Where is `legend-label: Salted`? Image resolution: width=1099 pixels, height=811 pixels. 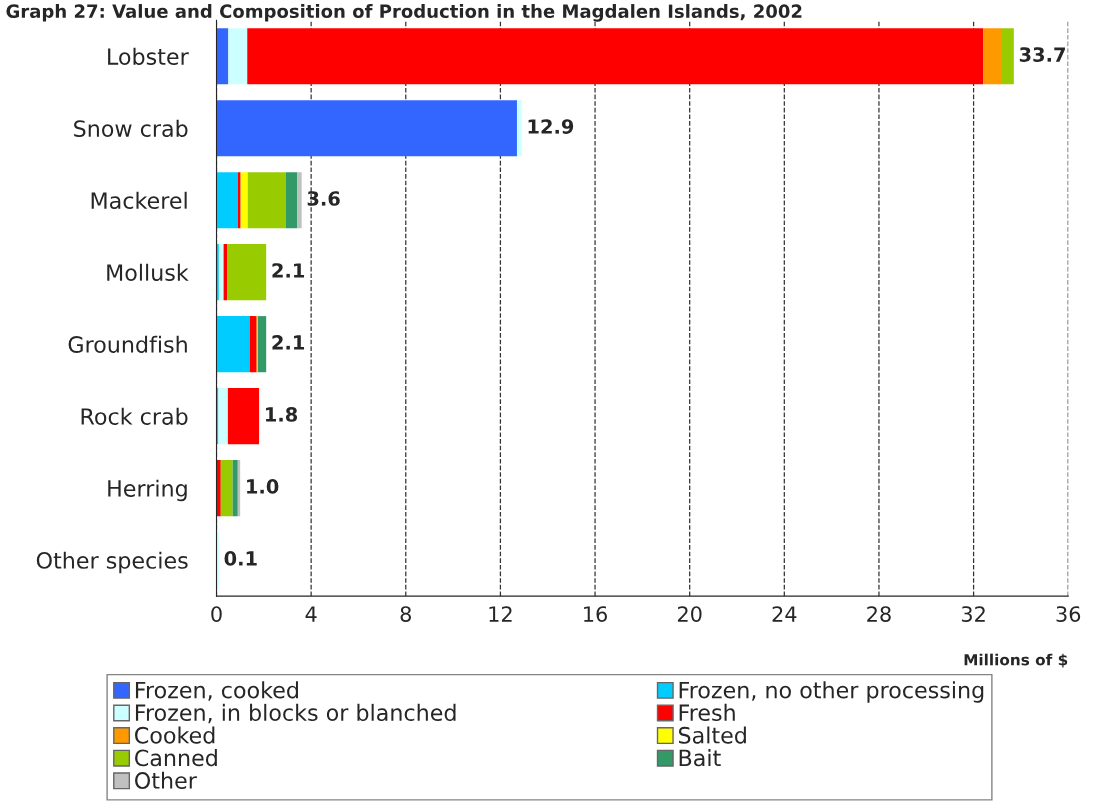 legend-label: Salted is located at coordinates (712, 735).